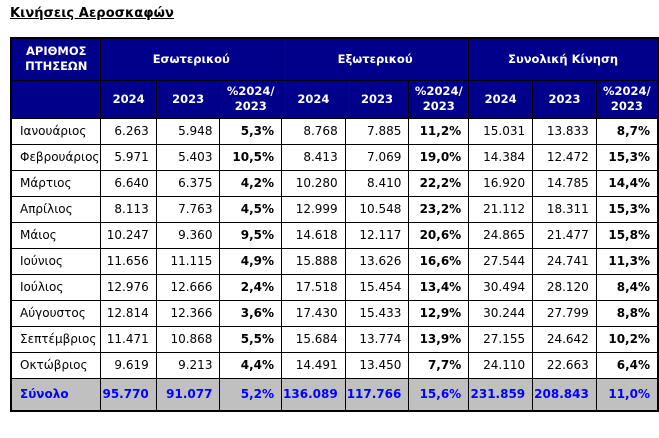  Describe the element at coordinates (313, 261) in the screenshot. I see `value-cell: 15.888` at that location.